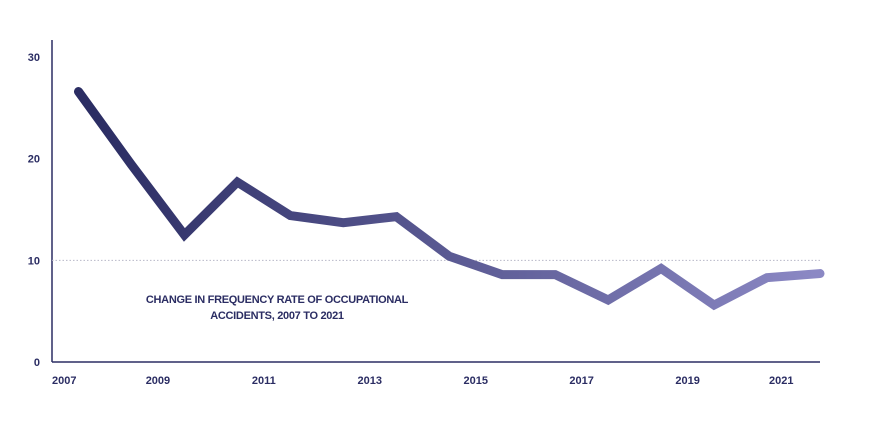 The height and width of the screenshot is (427, 875). I want to click on y-tick-label: 10, so click(34, 261).